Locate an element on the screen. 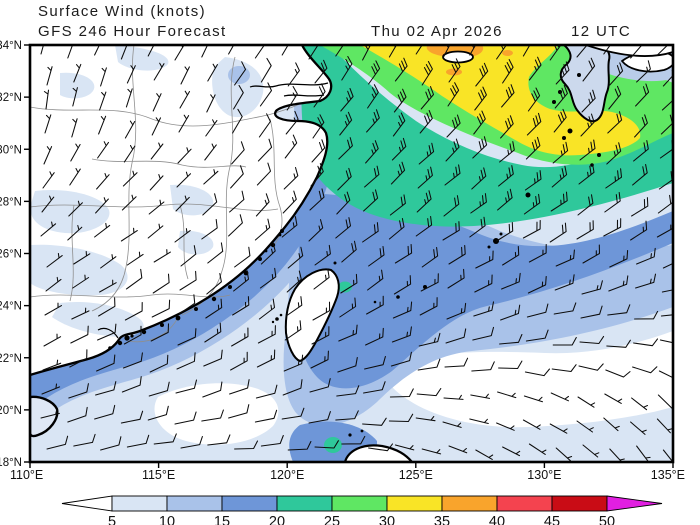 Image resolution: width=700 pixels, height=525 pixels. patch-35-40-orange-b is located at coordinates (454, 72).